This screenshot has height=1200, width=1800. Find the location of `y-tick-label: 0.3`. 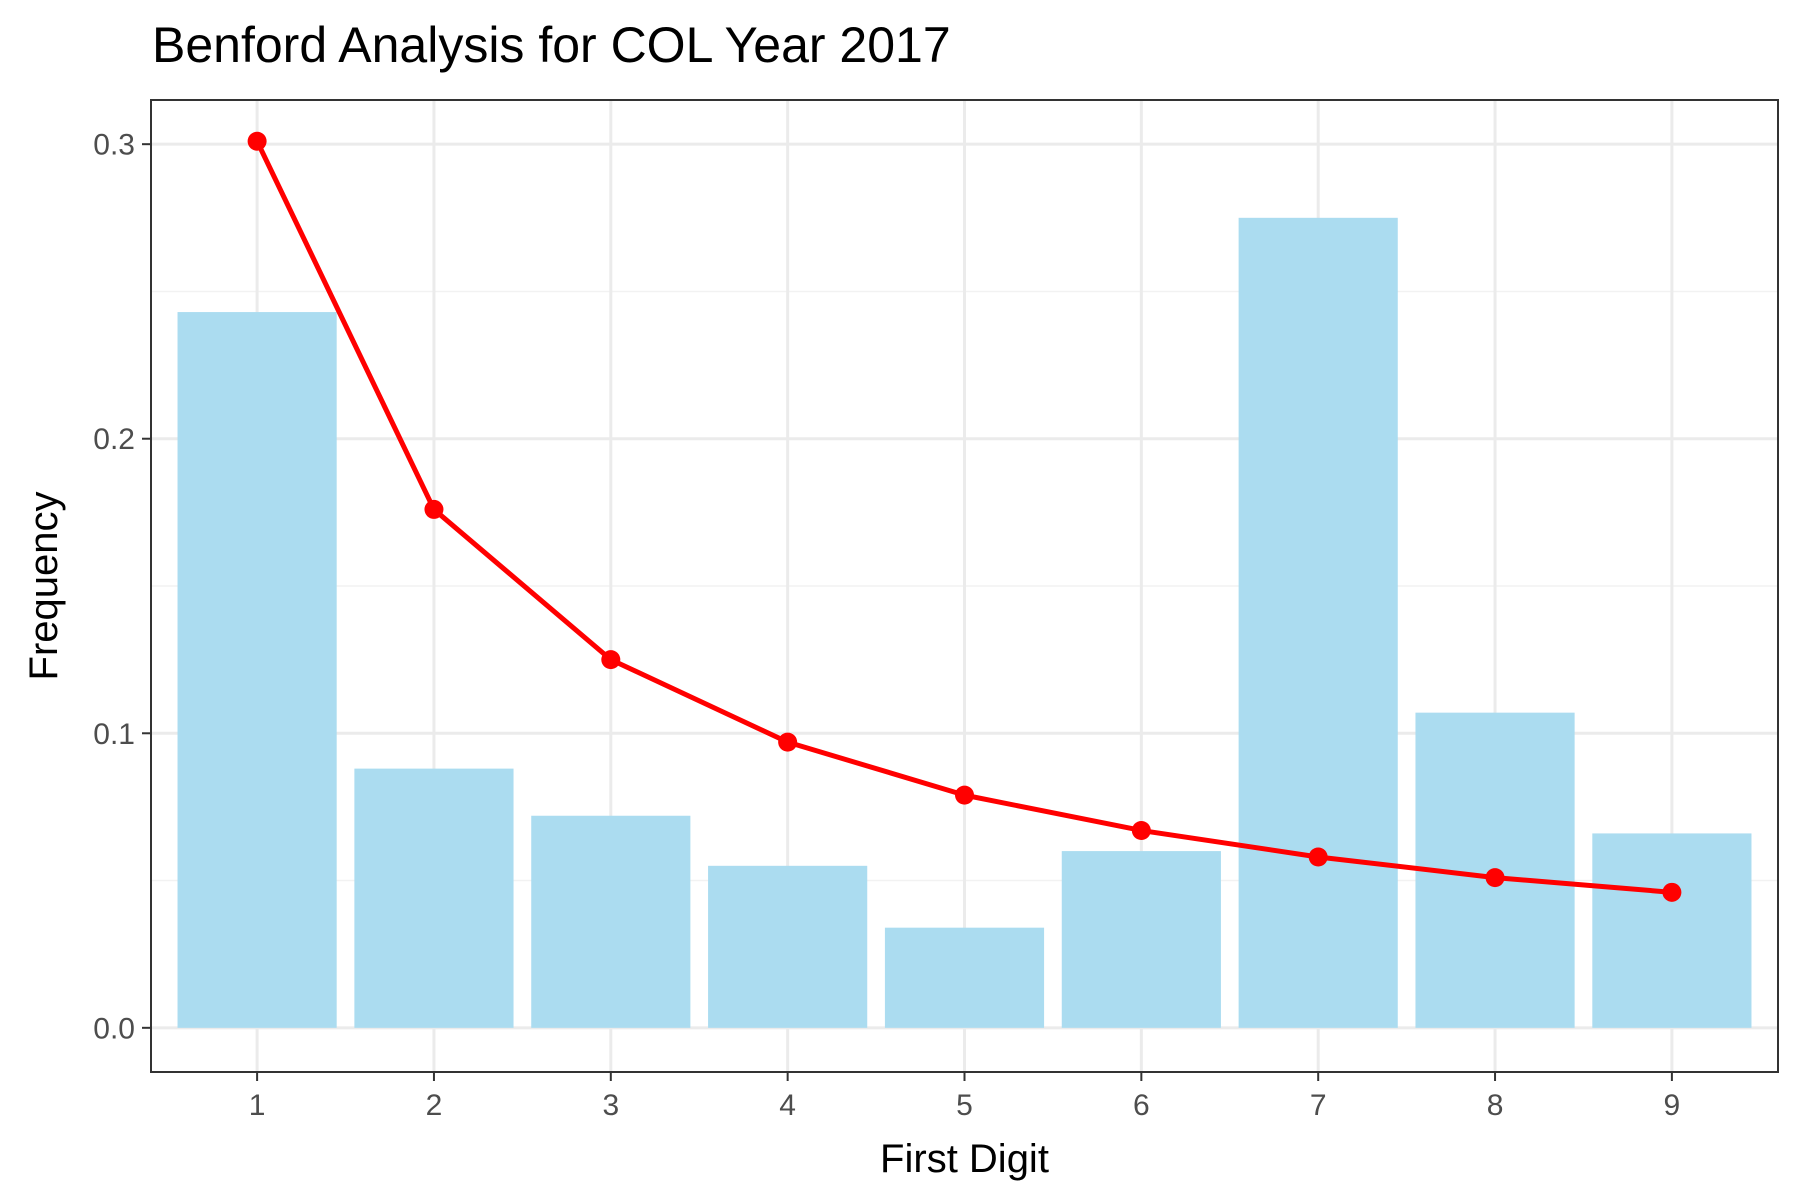

y-tick-label: 0.3 is located at coordinates (114, 145).